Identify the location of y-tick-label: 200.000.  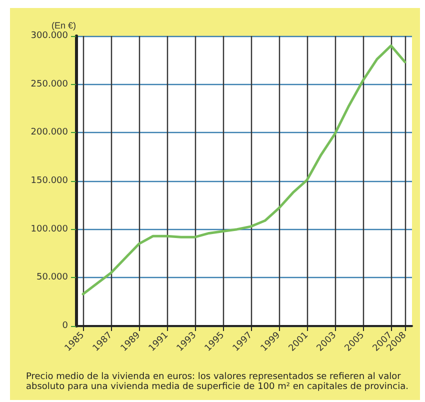
(49, 133).